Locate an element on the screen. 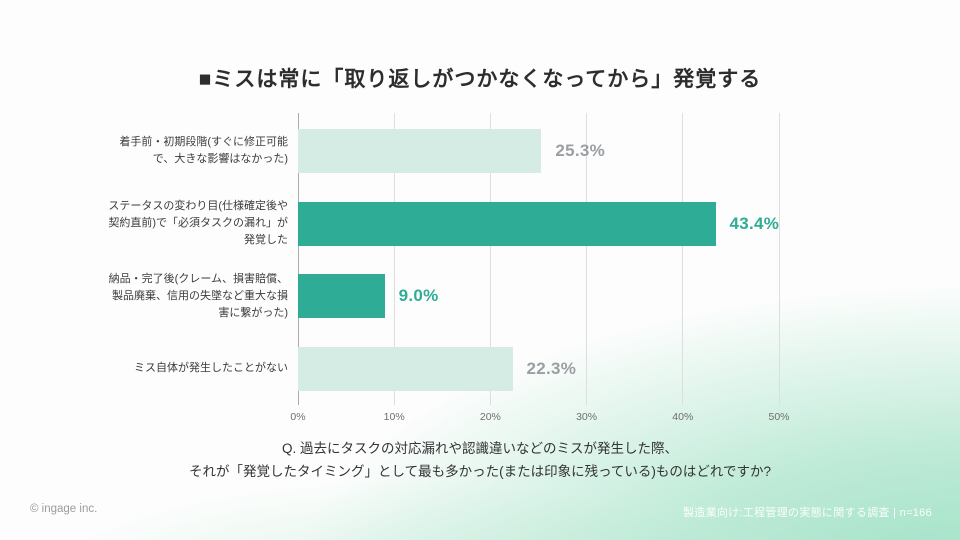 This screenshot has height=540, width=960. value-label: 25.3% is located at coordinates (580, 151).